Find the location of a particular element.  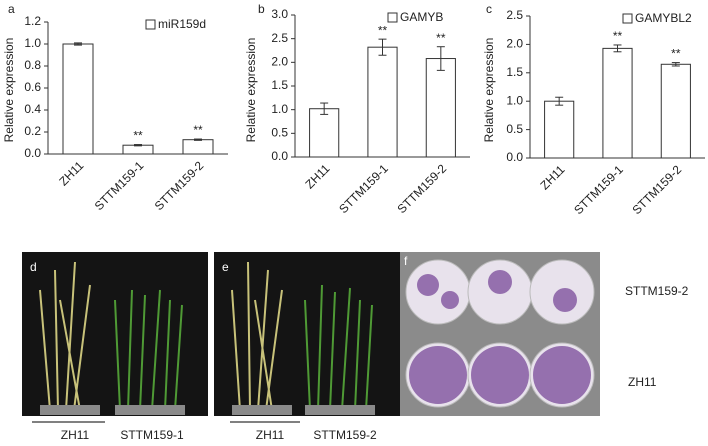

panel-label: e is located at coordinates (225, 267).